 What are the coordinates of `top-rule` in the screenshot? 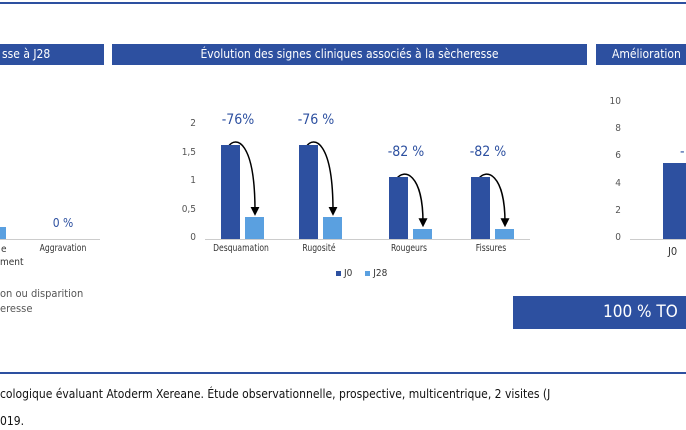 It's located at (343, 3).